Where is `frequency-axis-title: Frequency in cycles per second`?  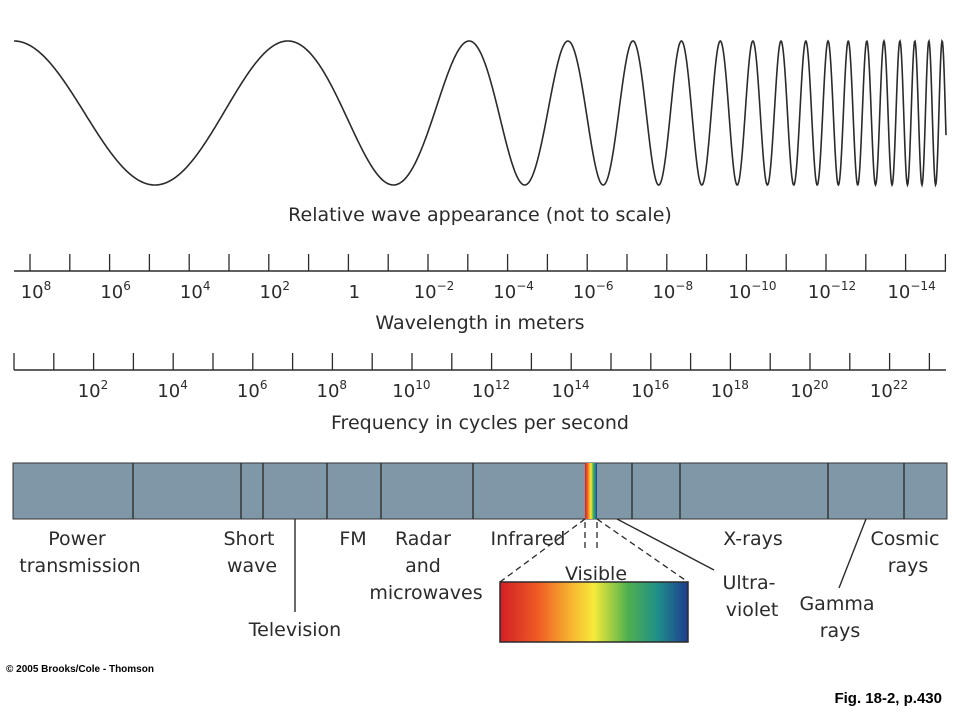 frequency-axis-title: Frequency in cycles per second is located at coordinates (480, 423).